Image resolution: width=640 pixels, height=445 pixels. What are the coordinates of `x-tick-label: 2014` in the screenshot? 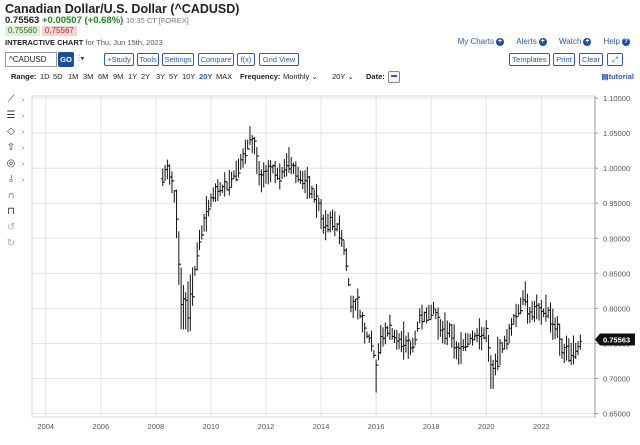 It's located at (321, 426).